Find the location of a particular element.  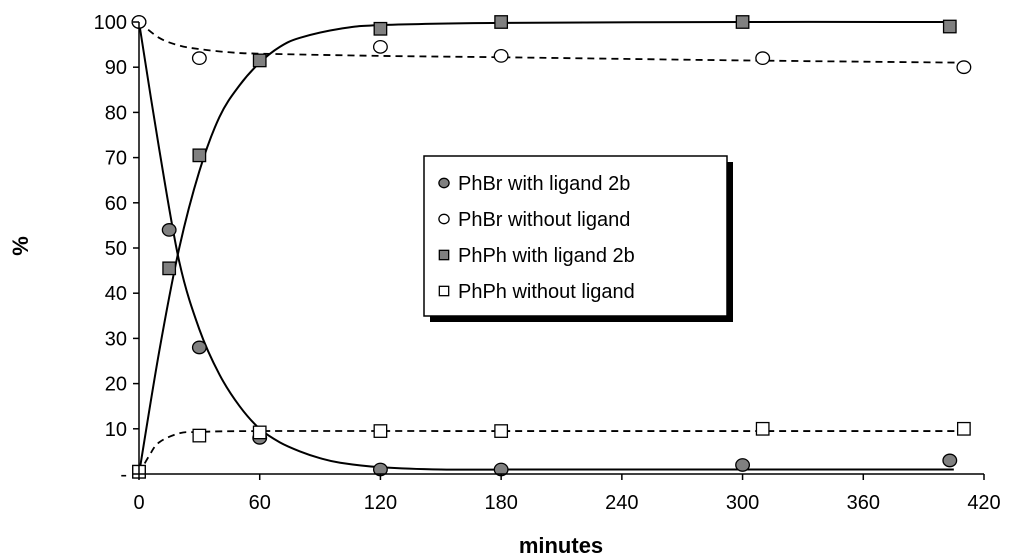

x-tick-label: 120 is located at coordinates (380, 503).